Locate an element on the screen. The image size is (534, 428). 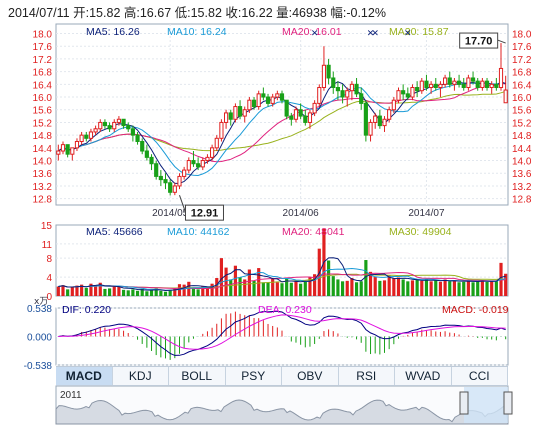
navigator-sparkline is located at coordinates (282, 412).